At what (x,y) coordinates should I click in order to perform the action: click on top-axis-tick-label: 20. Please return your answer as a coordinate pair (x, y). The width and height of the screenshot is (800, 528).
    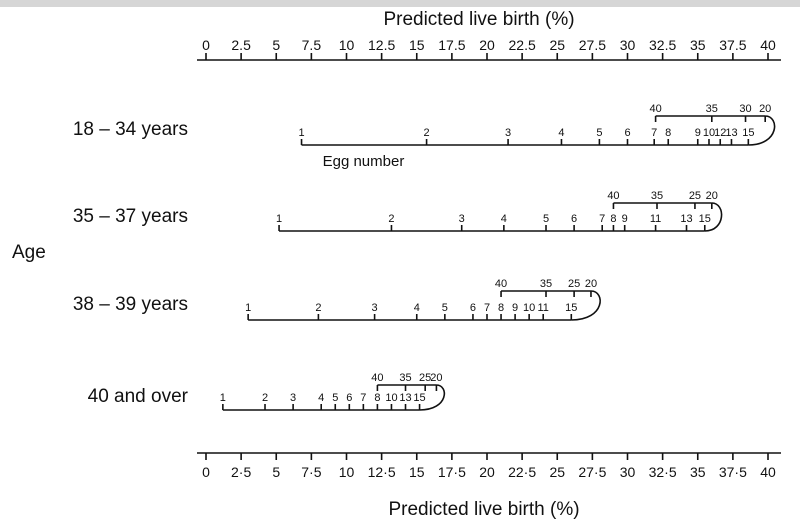
    Looking at the image, I should click on (487, 45).